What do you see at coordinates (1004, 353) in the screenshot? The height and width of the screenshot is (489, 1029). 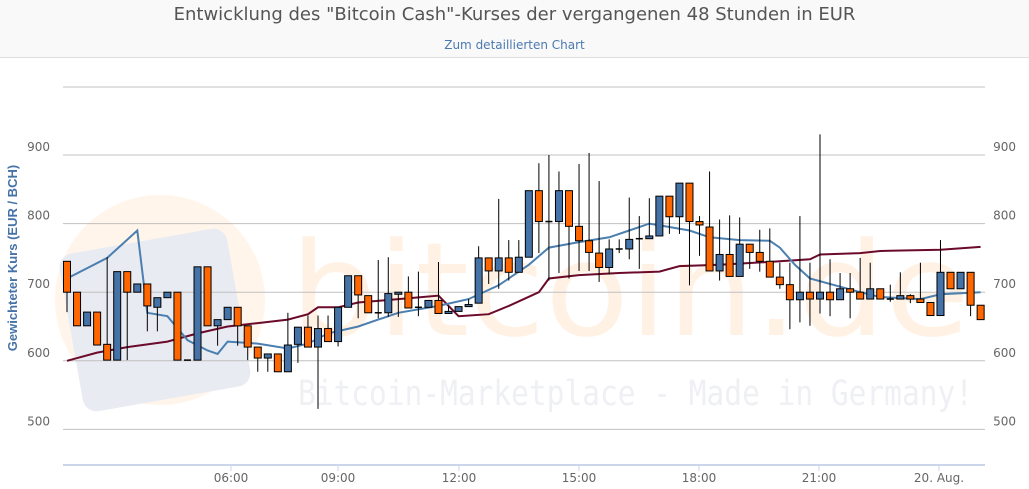 I see `y-tick-label-right: 600` at bounding box center [1004, 353].